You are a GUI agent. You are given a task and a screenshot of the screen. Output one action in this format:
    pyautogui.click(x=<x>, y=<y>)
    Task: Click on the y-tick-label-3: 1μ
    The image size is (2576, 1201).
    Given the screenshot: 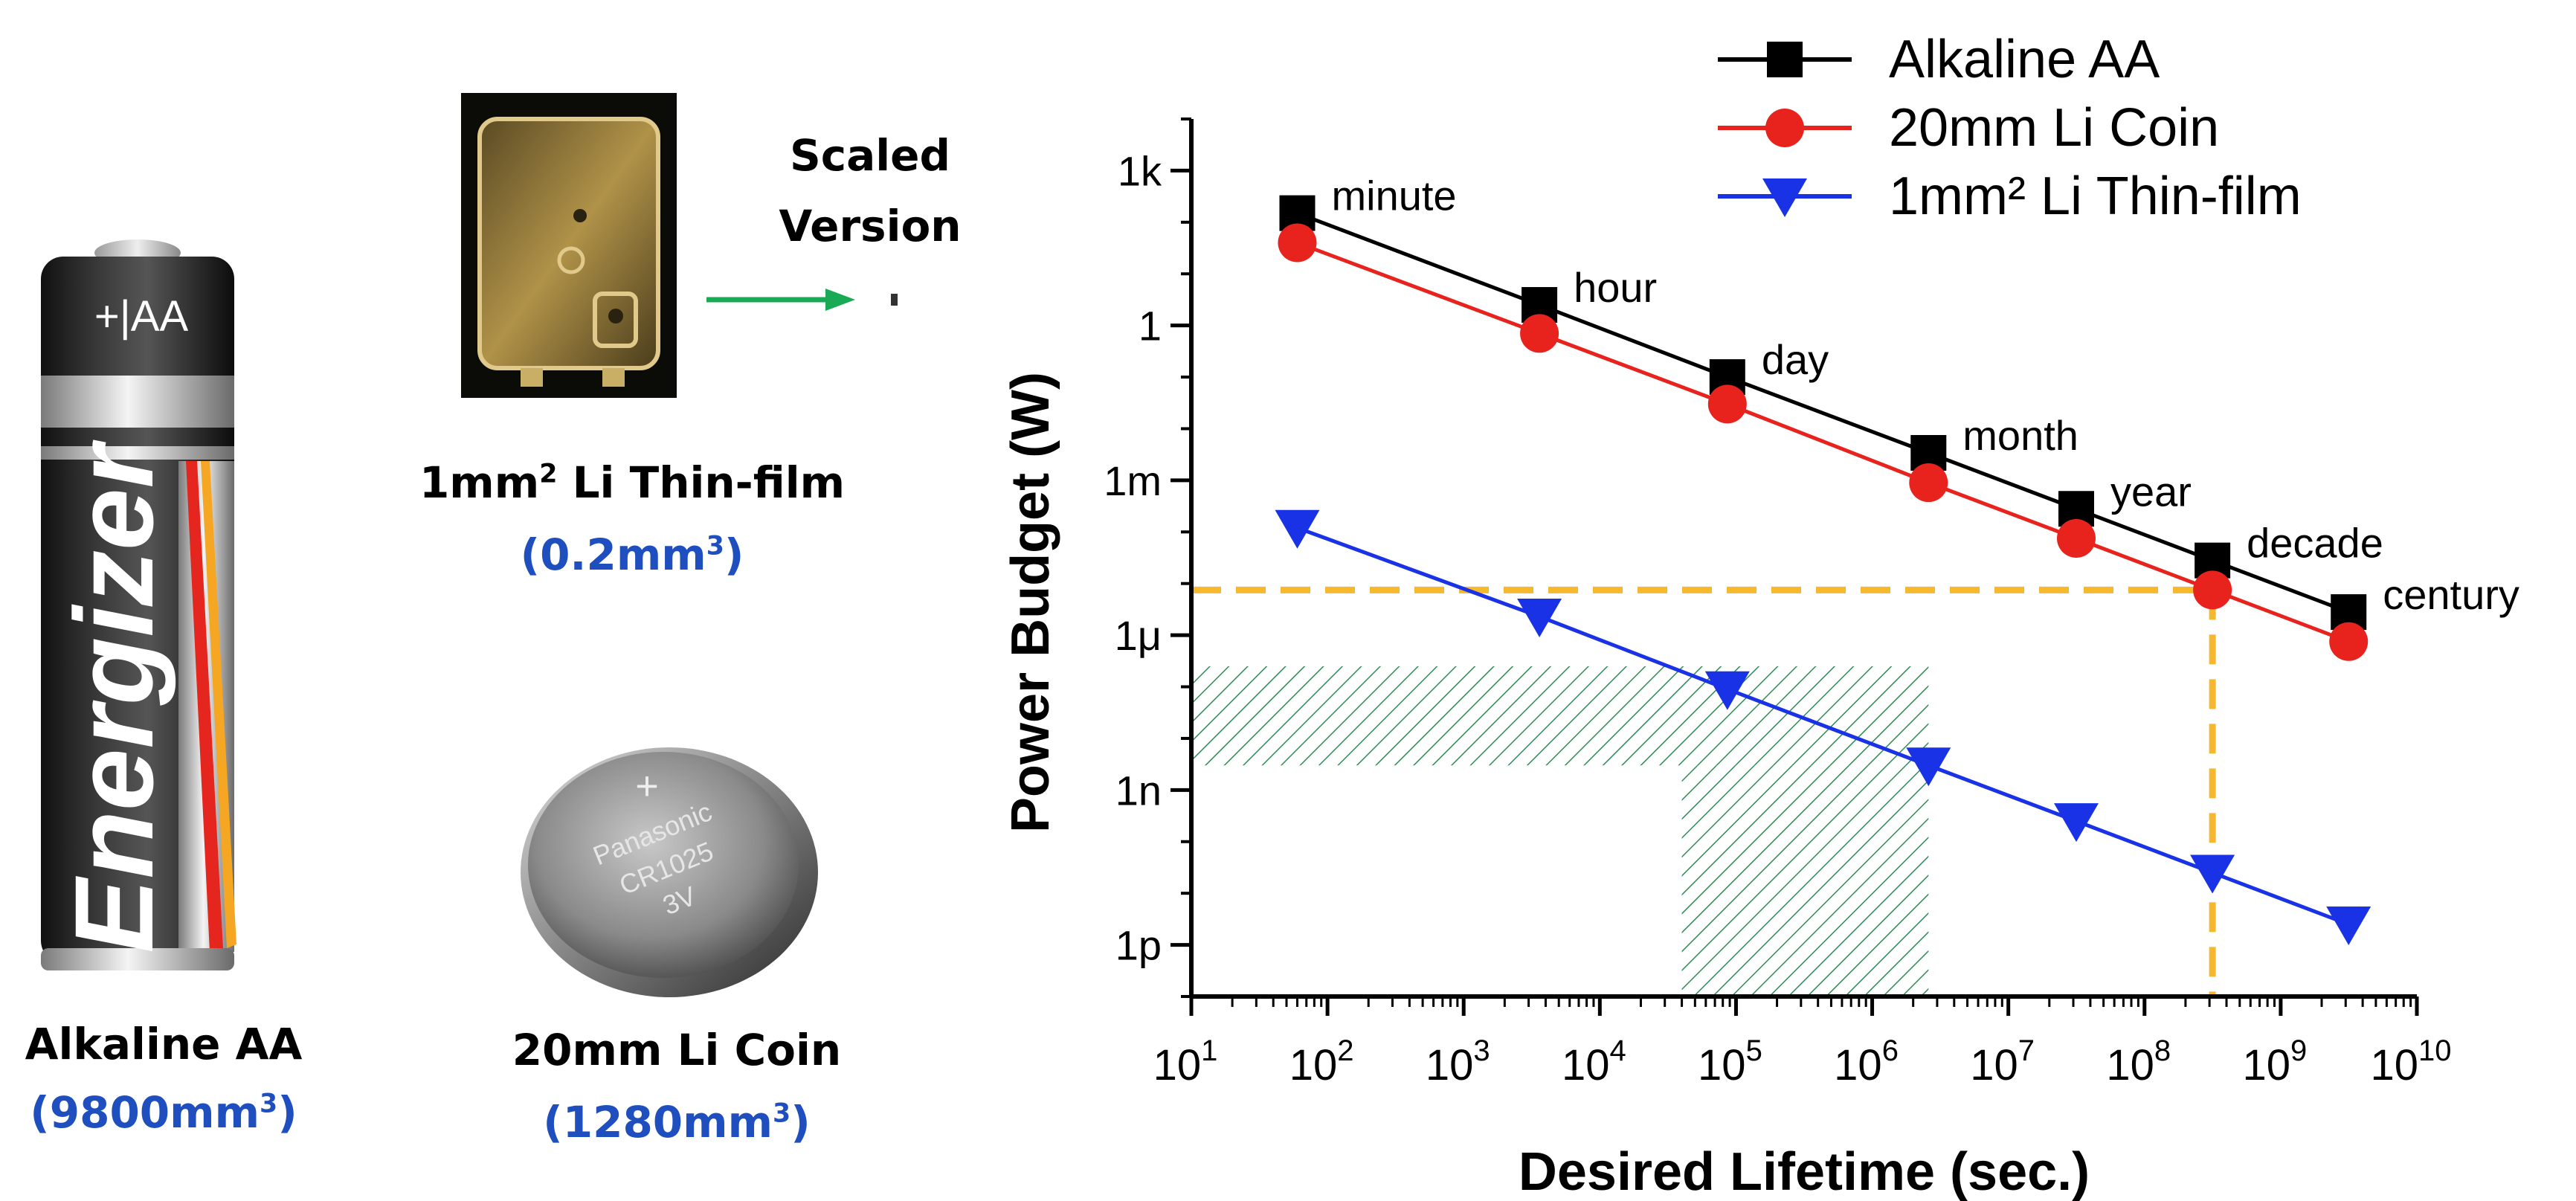 What is the action you would take?
    pyautogui.click(x=1138, y=635)
    